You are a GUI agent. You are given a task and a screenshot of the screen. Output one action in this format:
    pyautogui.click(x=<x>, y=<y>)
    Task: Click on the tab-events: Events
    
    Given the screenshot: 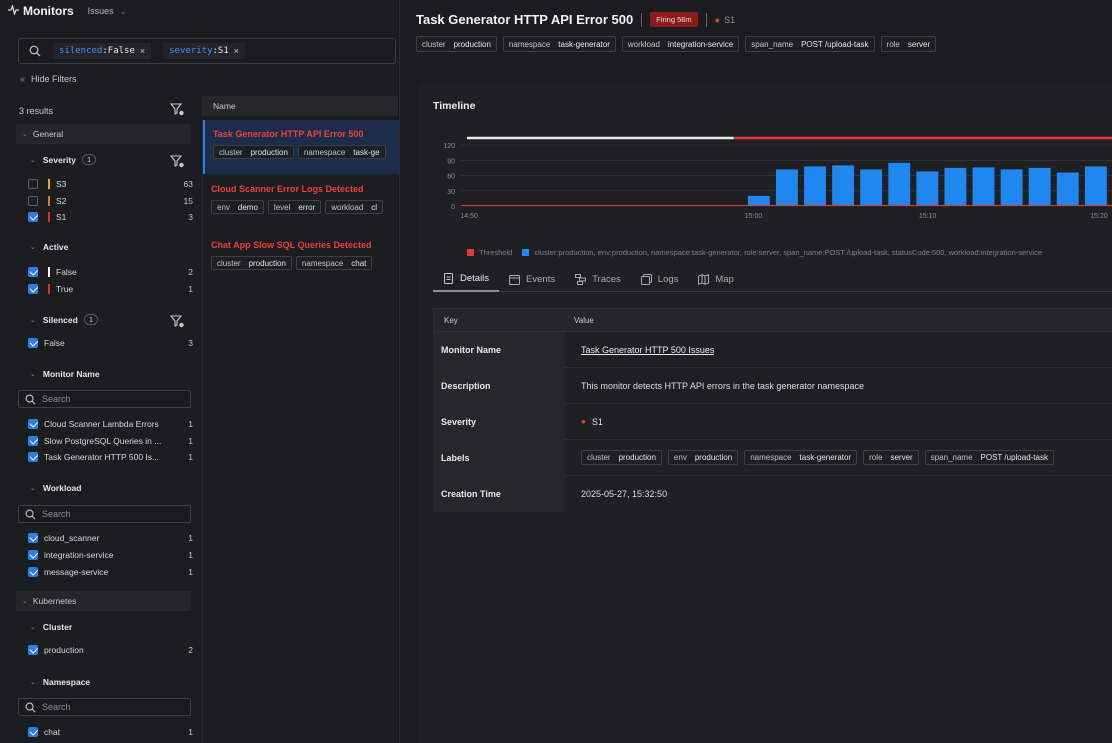 What is the action you would take?
    pyautogui.click(x=532, y=279)
    